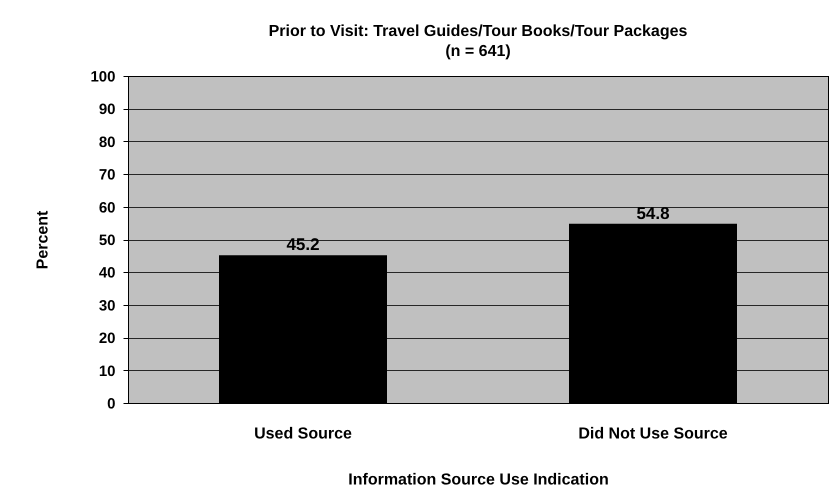 This screenshot has width=830, height=497. Describe the element at coordinates (653, 213) in the screenshot. I see `data-label: 54.8` at that location.